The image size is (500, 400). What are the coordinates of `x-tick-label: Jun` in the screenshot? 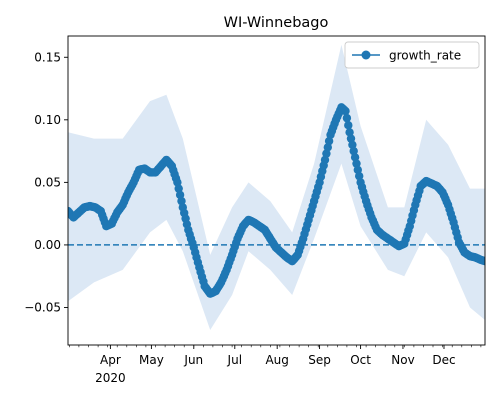 It's located at (193, 360).